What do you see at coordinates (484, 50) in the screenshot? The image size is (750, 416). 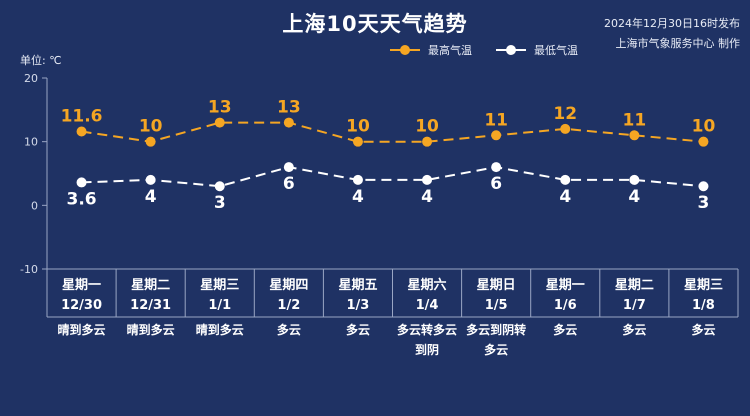 I see `legend: 最高气温 最低气温` at bounding box center [484, 50].